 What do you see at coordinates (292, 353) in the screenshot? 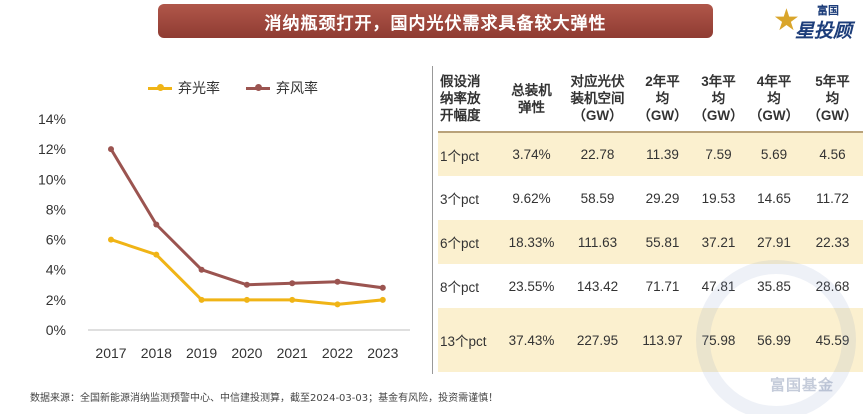
I see `x-tick-label: 2021` at bounding box center [292, 353].